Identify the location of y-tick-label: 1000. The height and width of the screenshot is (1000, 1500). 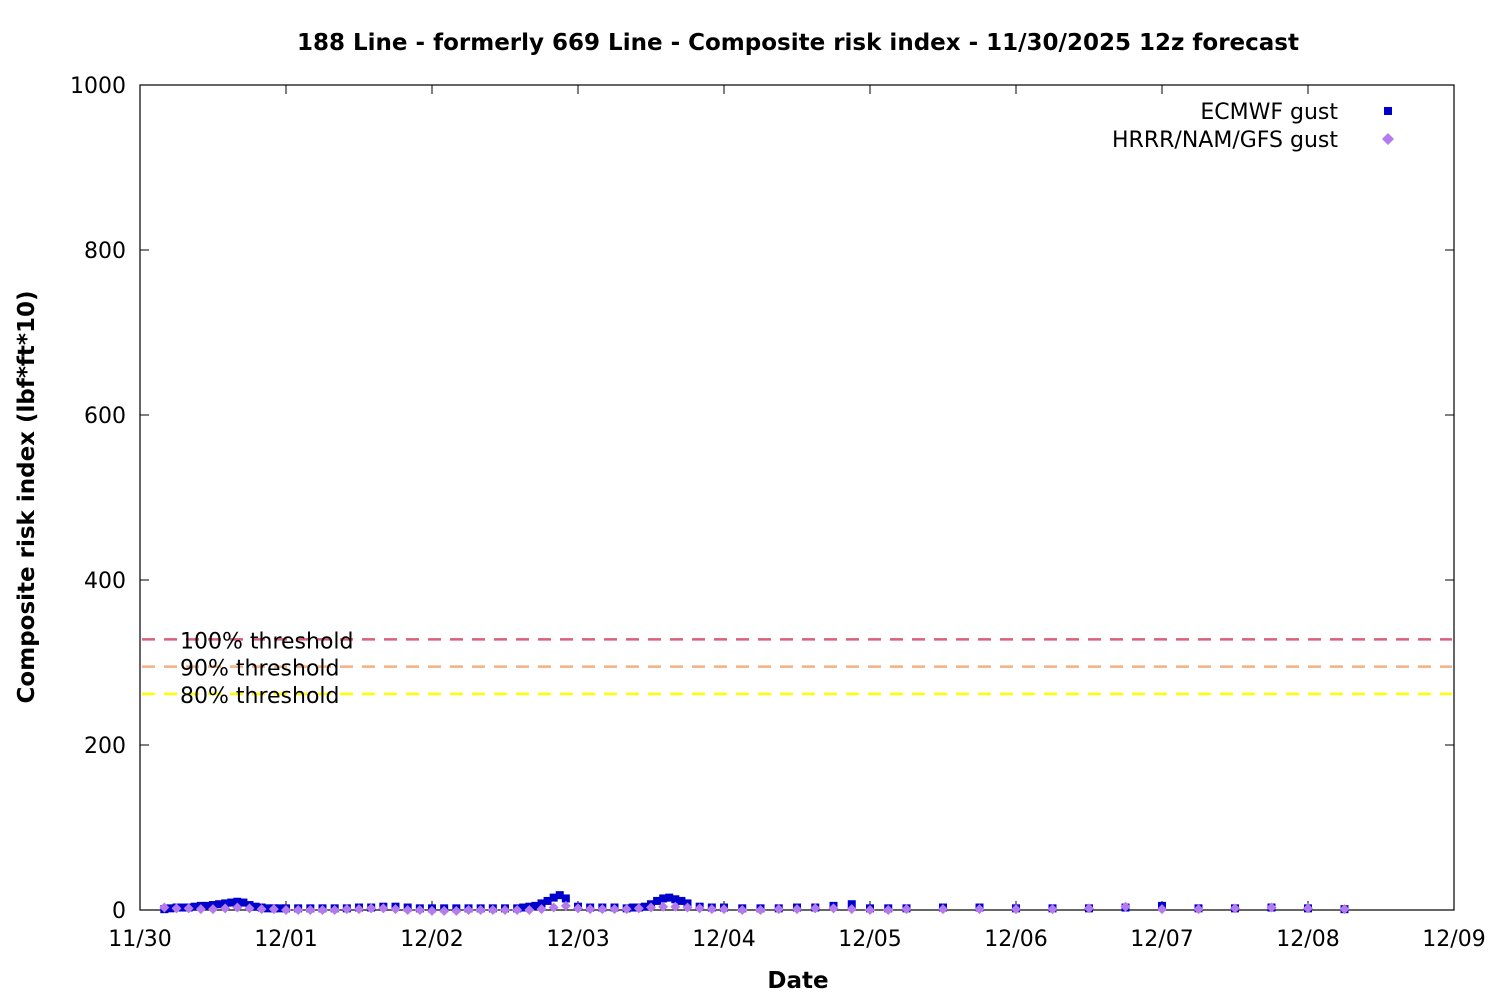
(98, 86).